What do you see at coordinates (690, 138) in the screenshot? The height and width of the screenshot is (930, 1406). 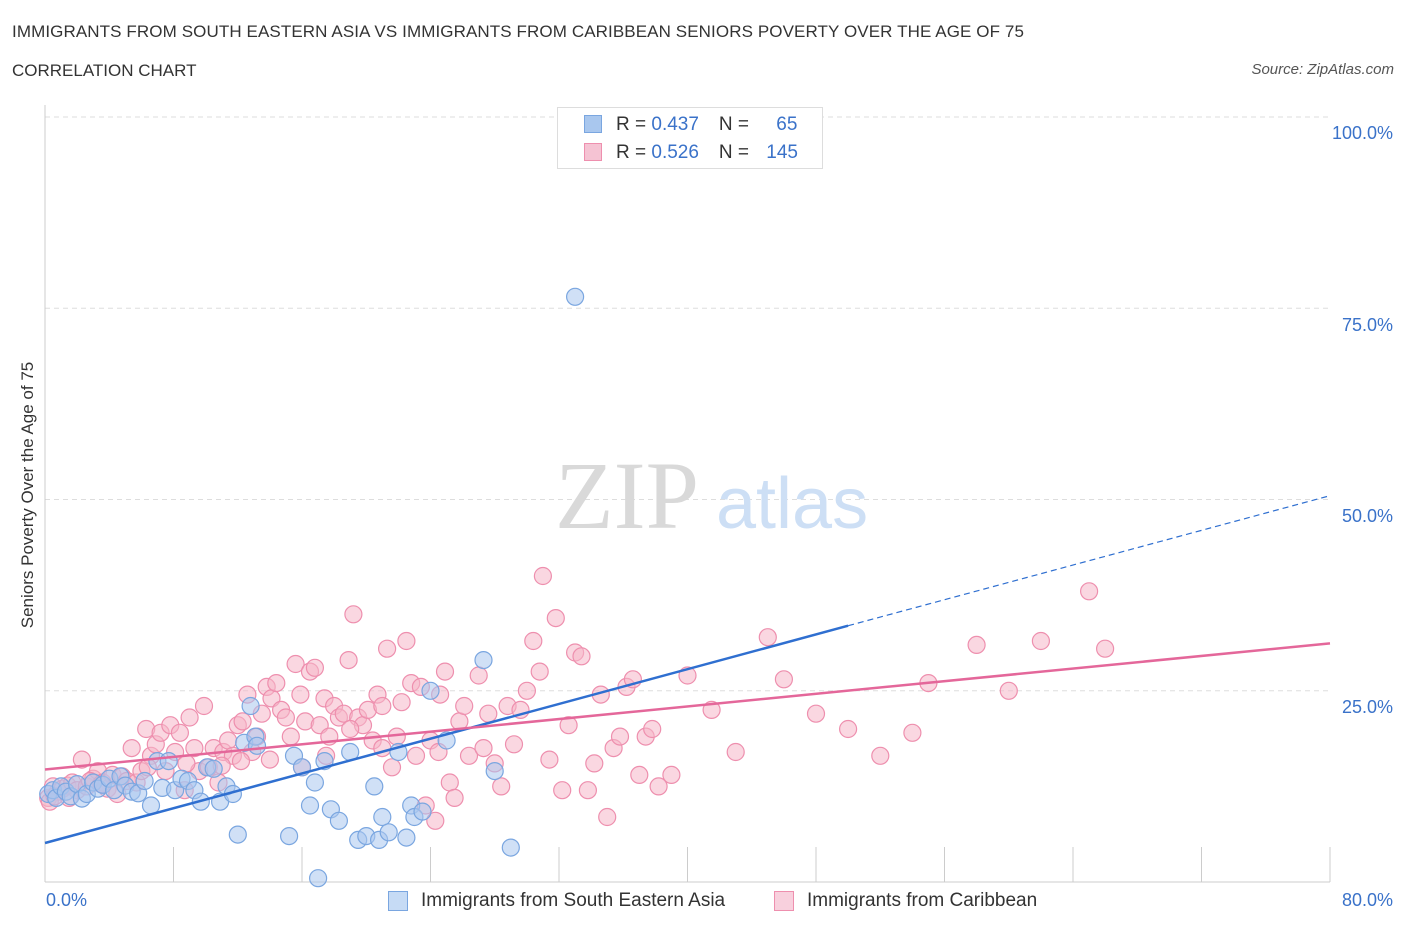 I see `correlation-legend: R = 0.437 N = 65 R = 0.526 N = 145` at bounding box center [690, 138].